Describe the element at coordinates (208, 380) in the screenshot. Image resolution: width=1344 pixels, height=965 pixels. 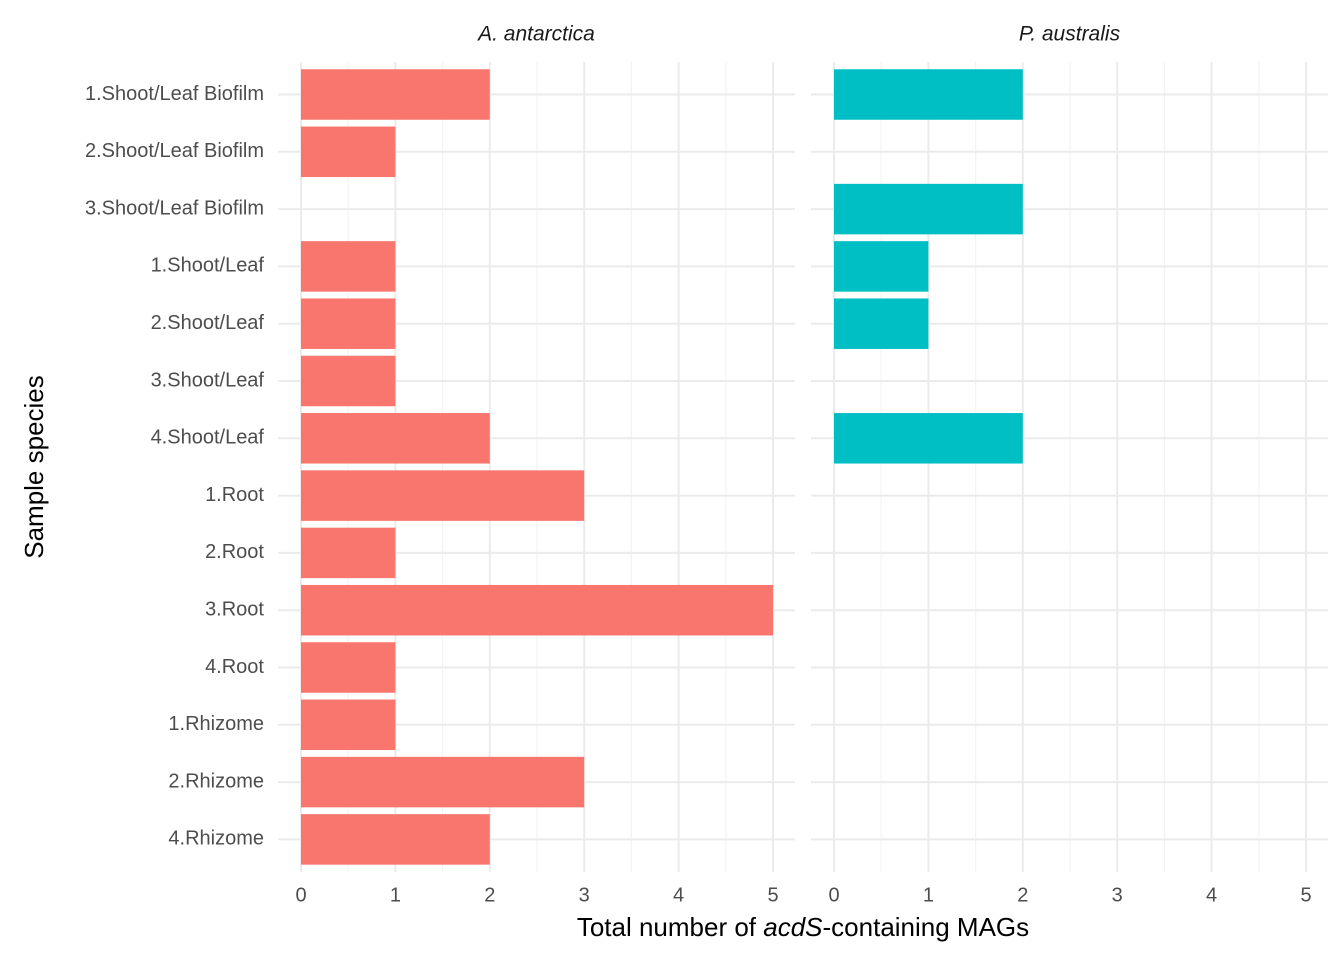
I see `y-tick-label: 3.Shoot/Leaf` at that location.